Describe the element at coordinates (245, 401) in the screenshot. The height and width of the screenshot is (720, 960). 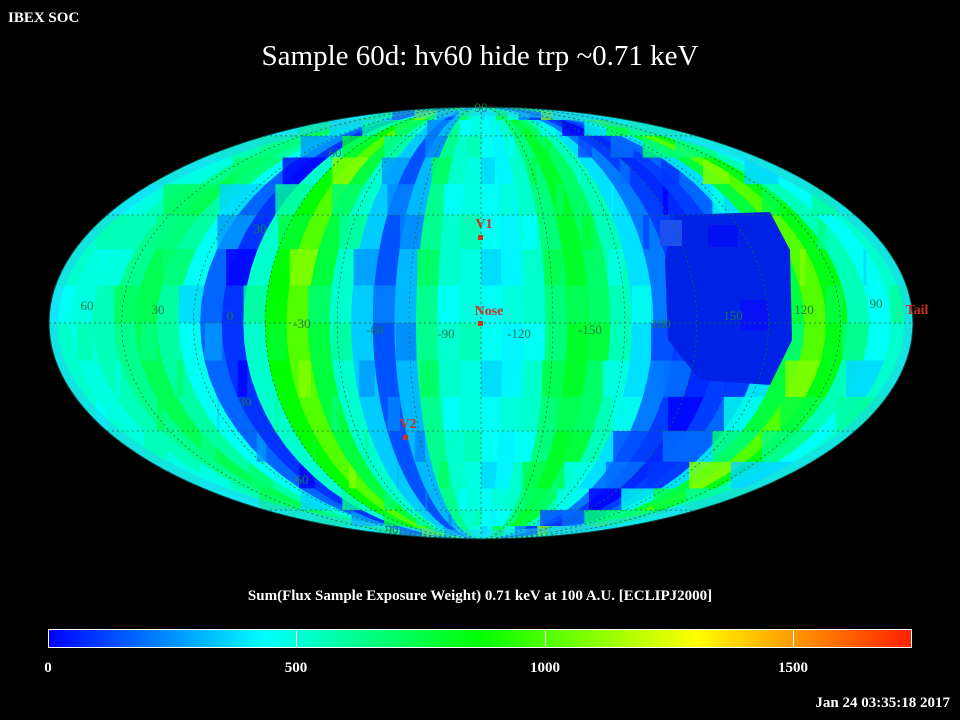
I see `lat-label-30s: 30` at that location.